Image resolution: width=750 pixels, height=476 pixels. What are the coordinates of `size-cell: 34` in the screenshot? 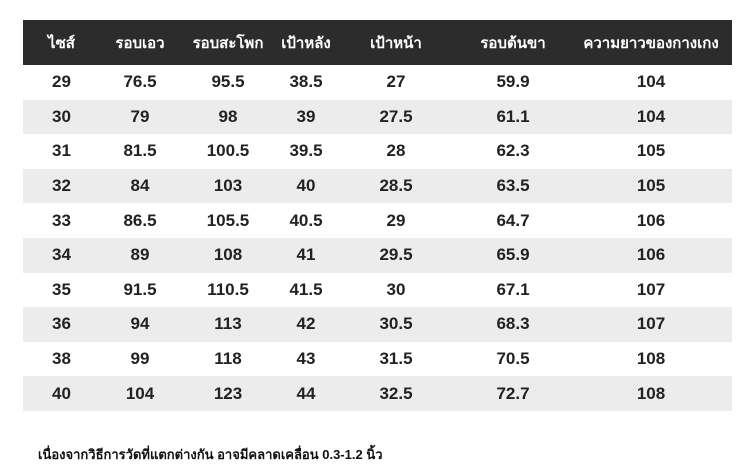 It's located at (61, 255).